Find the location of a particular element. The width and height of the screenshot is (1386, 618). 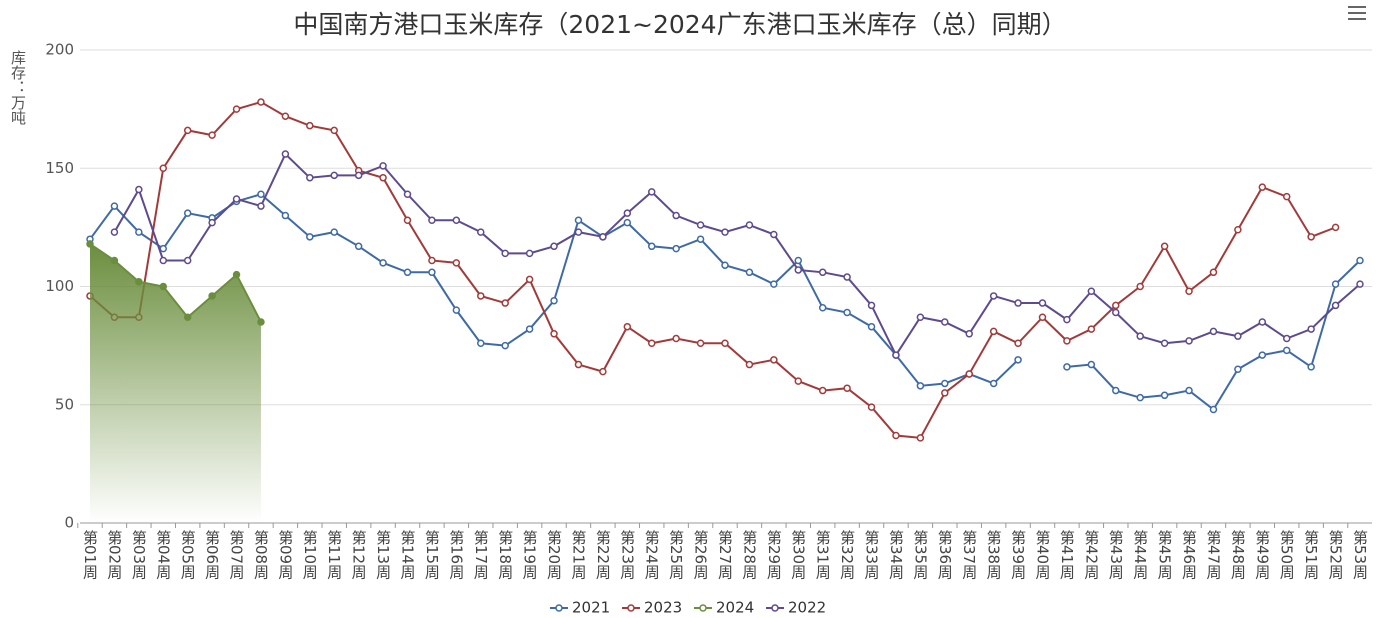

legend-label: 2023 is located at coordinates (663, 608).